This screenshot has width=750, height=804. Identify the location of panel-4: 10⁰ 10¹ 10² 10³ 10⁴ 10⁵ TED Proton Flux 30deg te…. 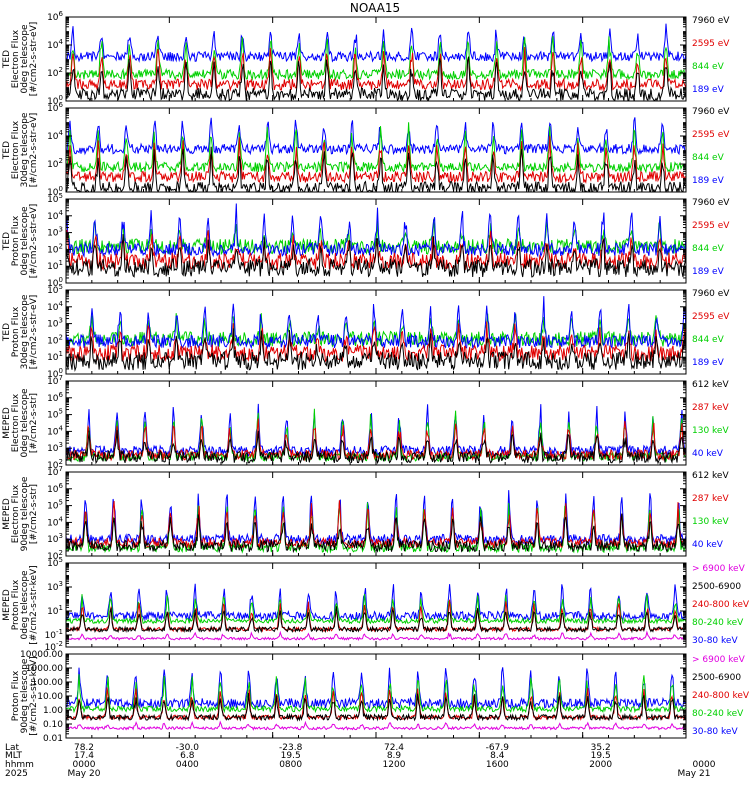
(366, 331).